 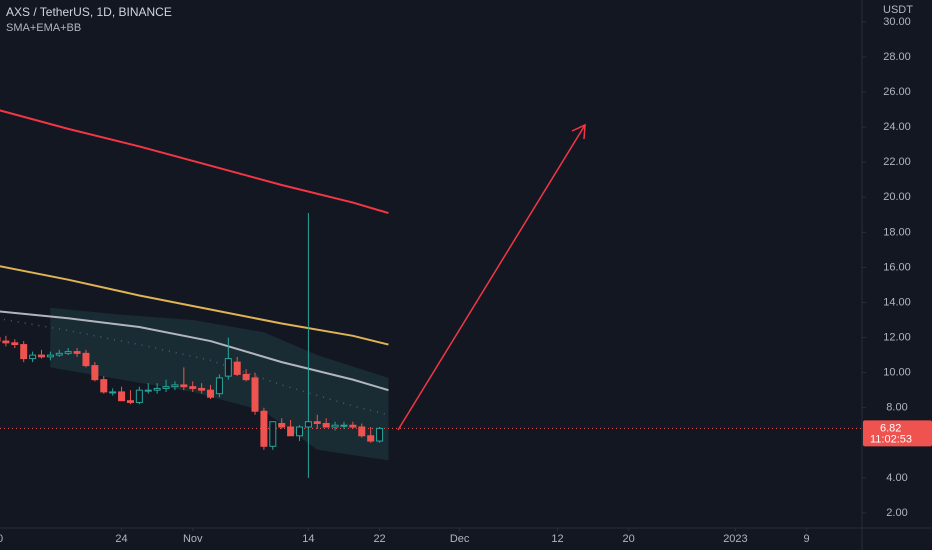 I want to click on x-tick-label: 9, so click(x=807, y=539).